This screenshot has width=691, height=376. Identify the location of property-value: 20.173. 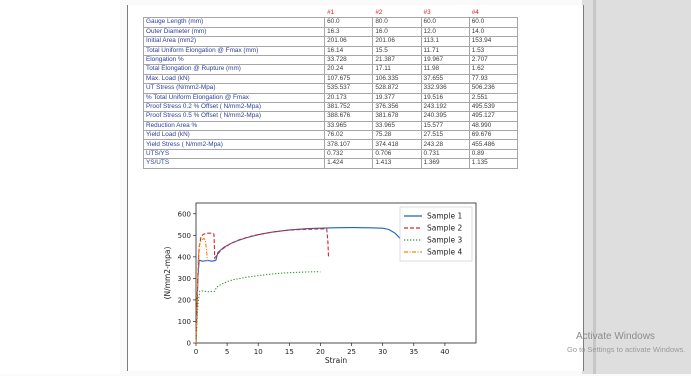
(349, 97).